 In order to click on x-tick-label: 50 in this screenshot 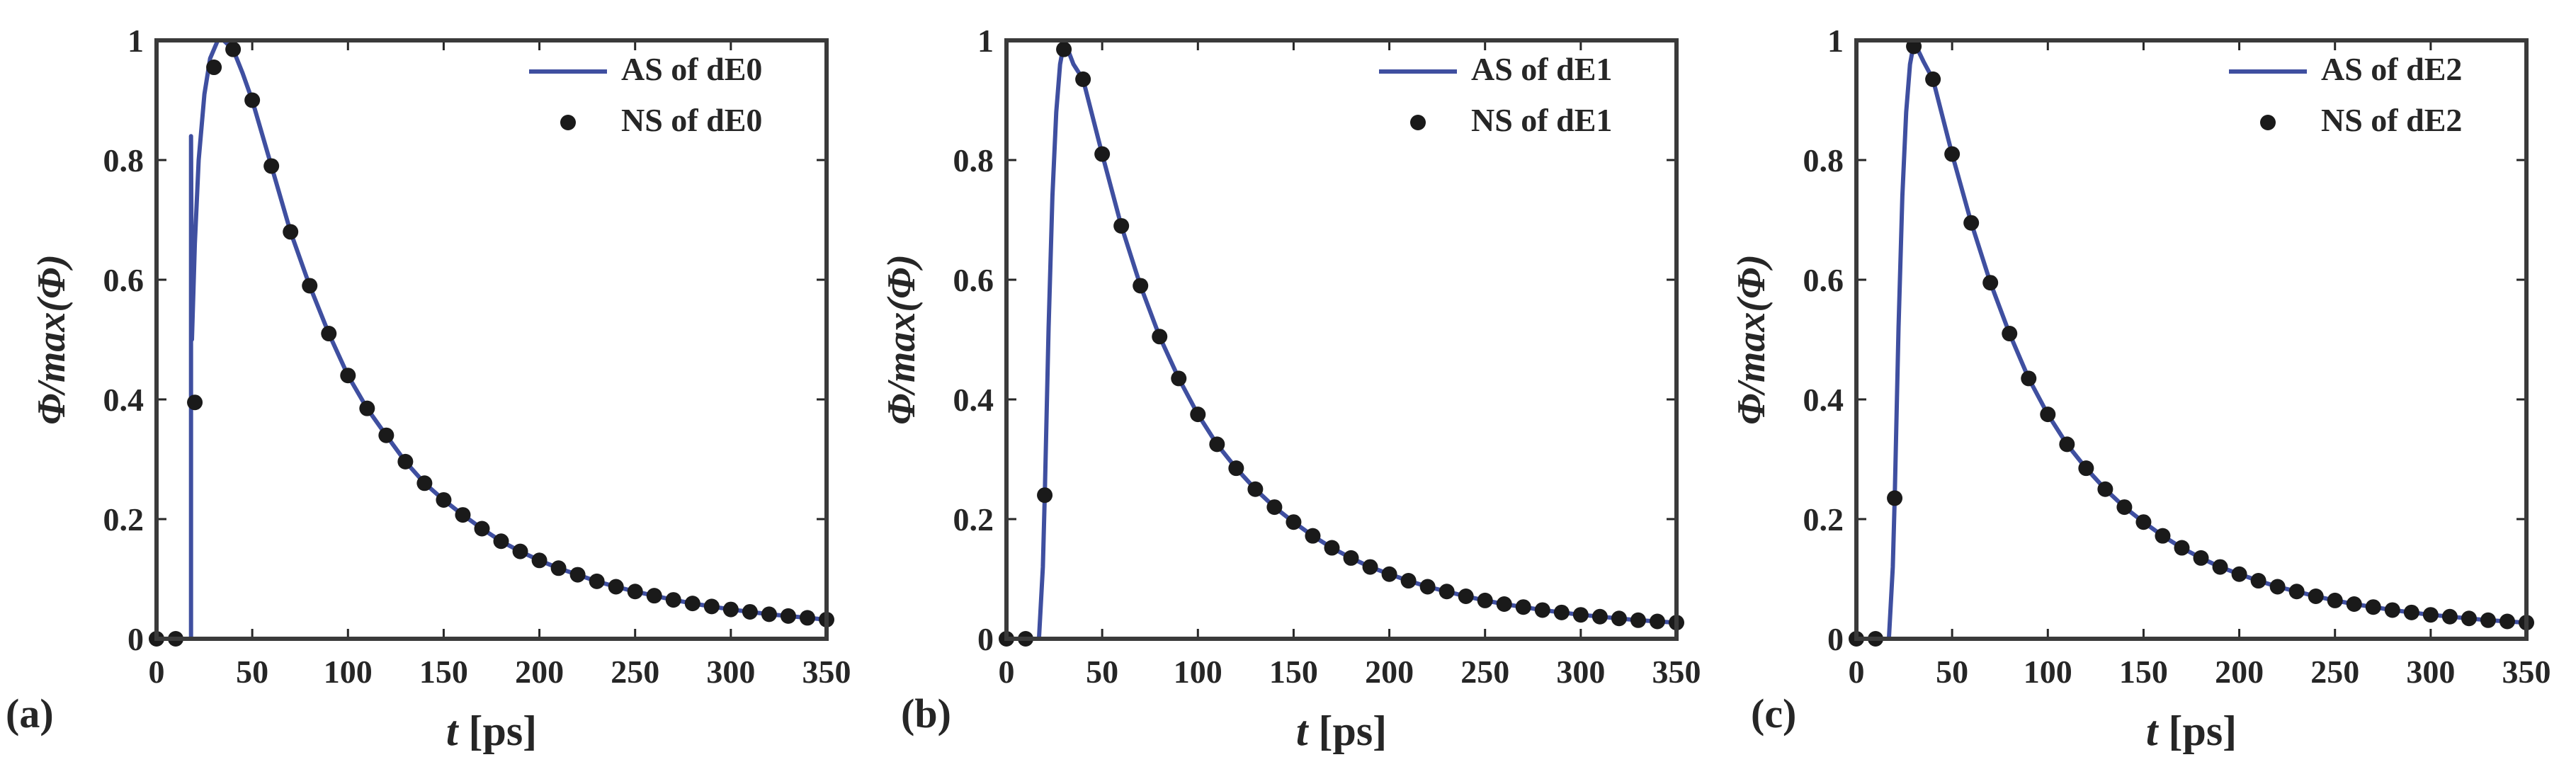, I will do `click(1102, 672)`.